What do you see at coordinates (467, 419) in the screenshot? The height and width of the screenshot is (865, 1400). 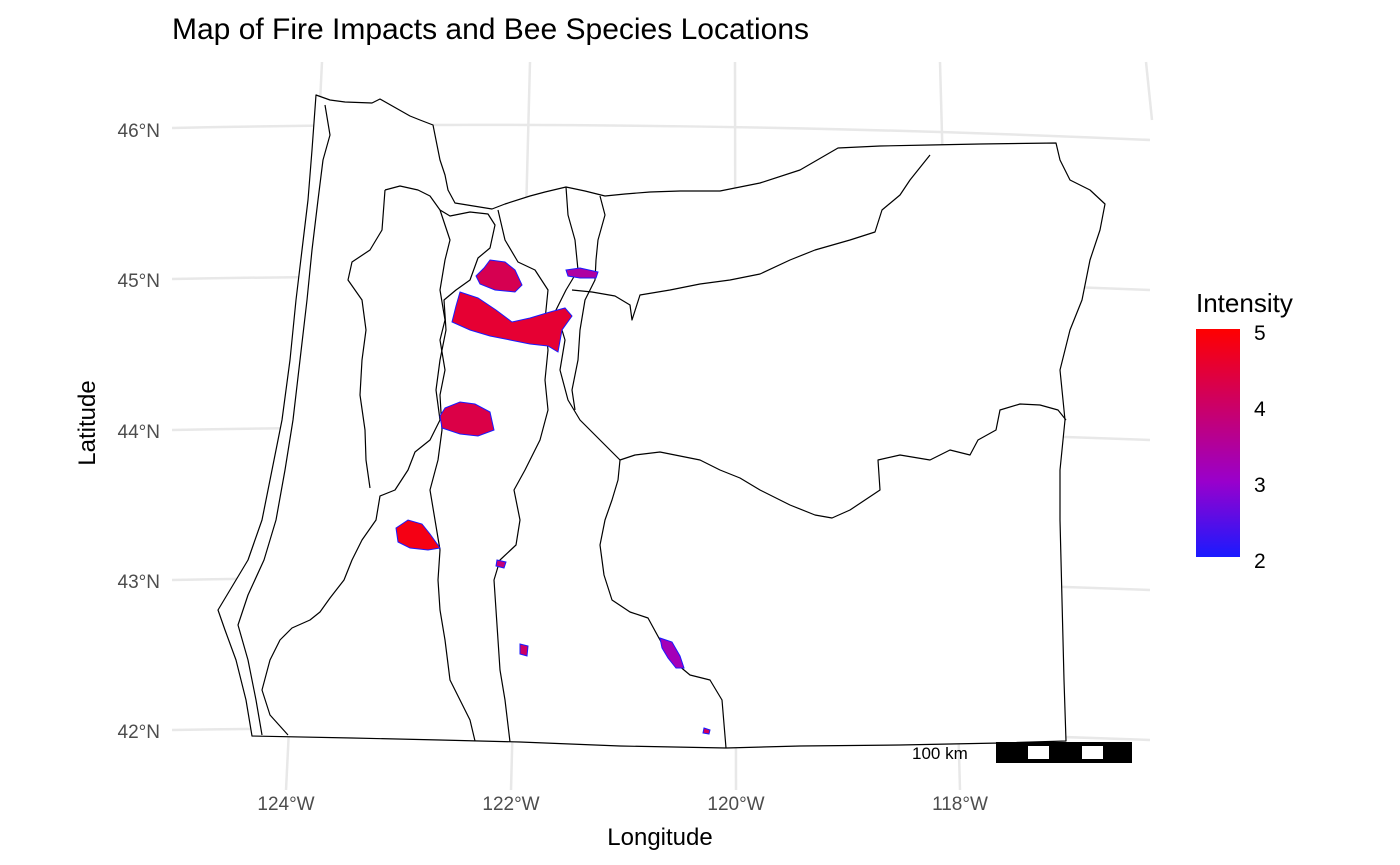 I see `fire-patch-mckenzie` at bounding box center [467, 419].